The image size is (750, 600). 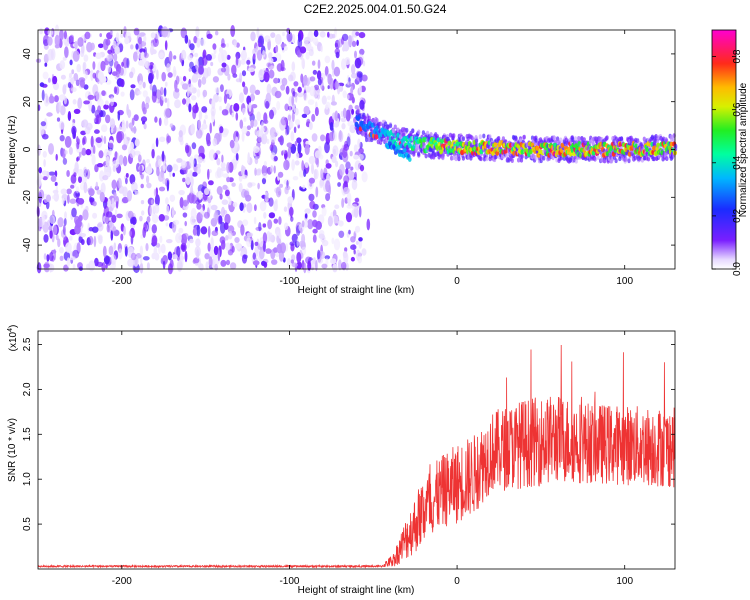 What do you see at coordinates (122, 281) in the screenshot?
I see `spectrogram-x-tick-label: -200` at bounding box center [122, 281].